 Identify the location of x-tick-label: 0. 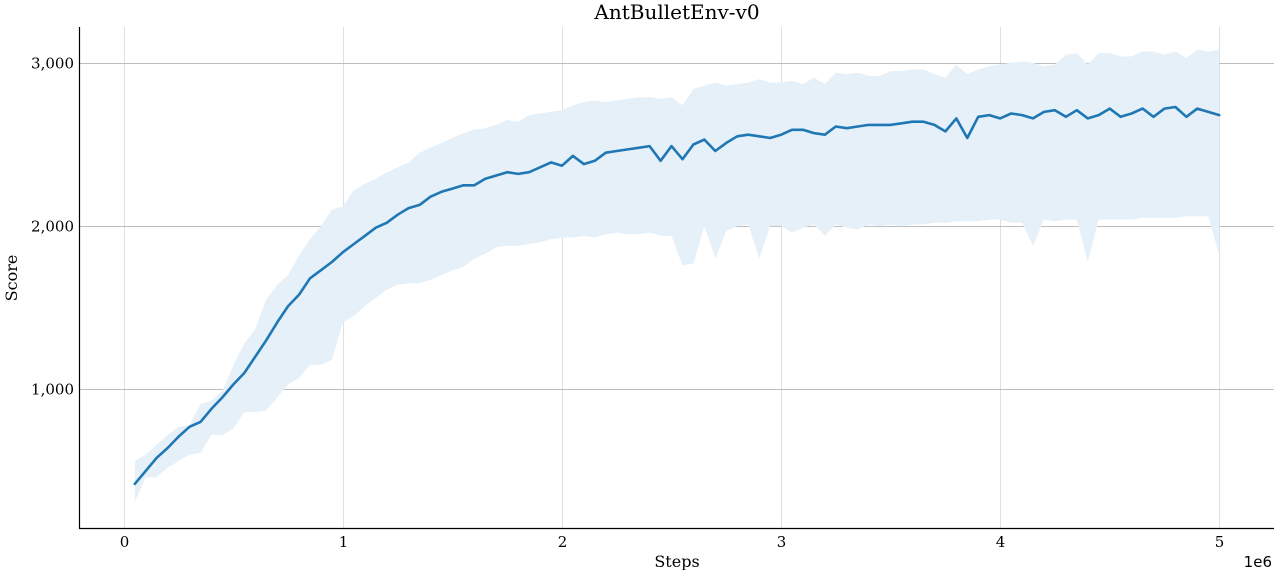
(125, 542).